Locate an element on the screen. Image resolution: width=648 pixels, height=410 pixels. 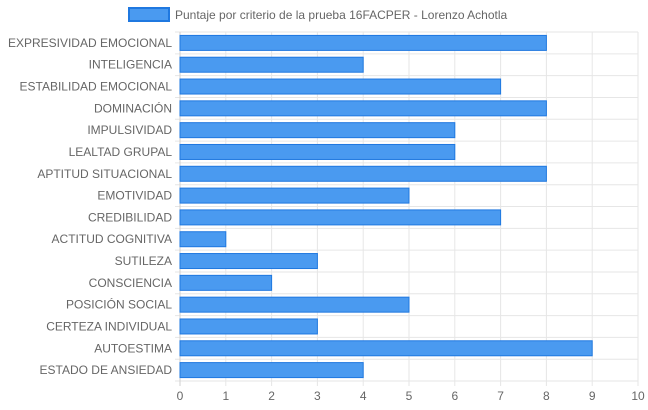
legend-swatch is located at coordinates (149, 14).